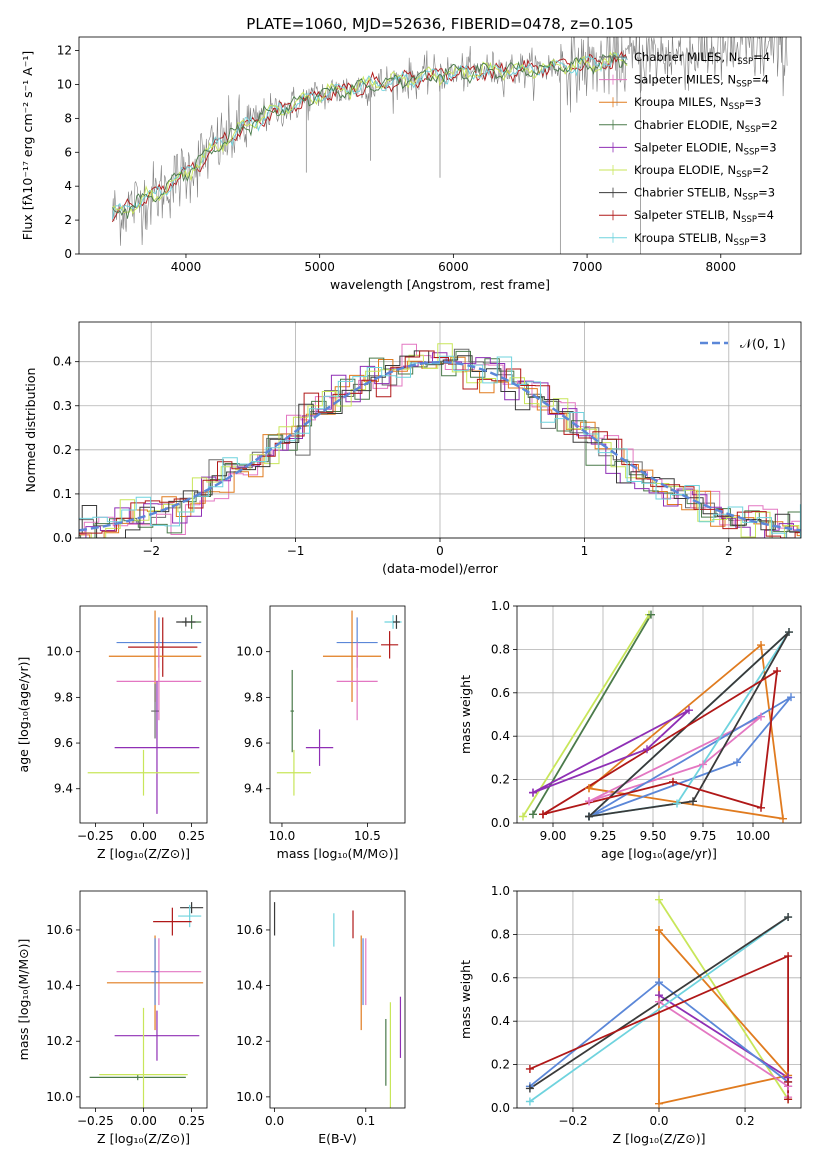 This screenshot has height=1170, width=819. I want to click on mass-vs-extinction-panel: 0.0 0.1 10.0 10.2 10.4 10.6 E(B-V), so click(321, 1018).